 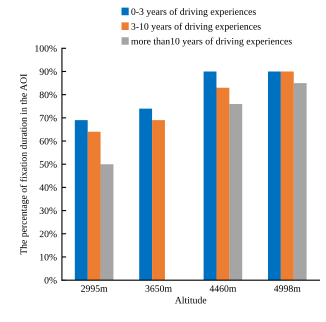 What do you see at coordinates (48, 71) in the screenshot?
I see `y-tick-label: 90%` at bounding box center [48, 71].